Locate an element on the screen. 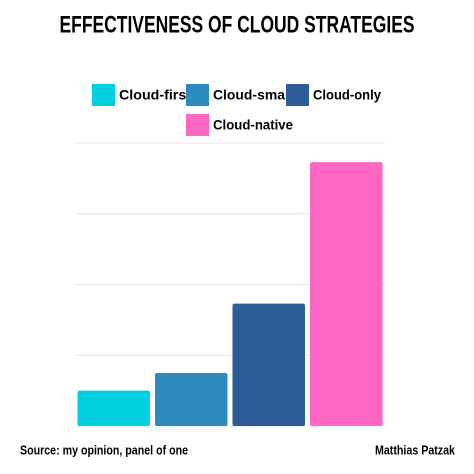 This screenshot has height=474, width=474. legend-label: Cloud-smart is located at coordinates (254, 95).